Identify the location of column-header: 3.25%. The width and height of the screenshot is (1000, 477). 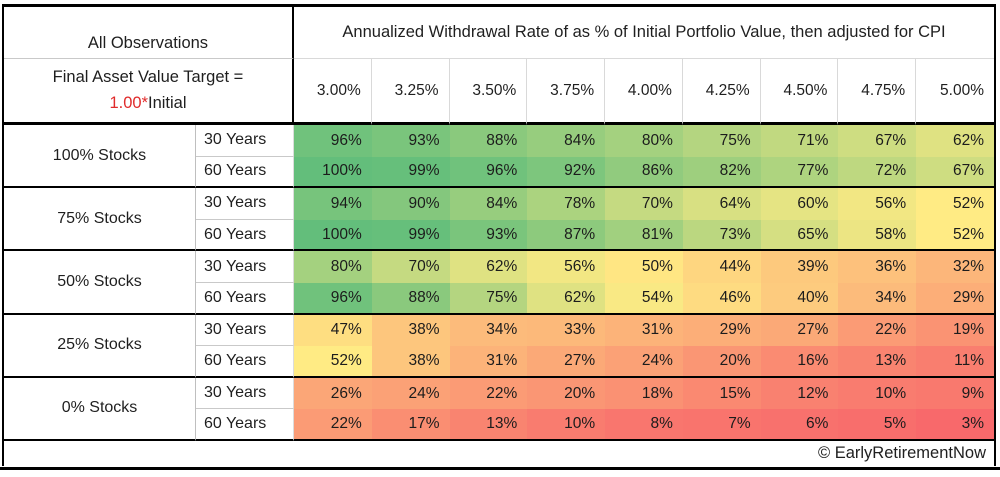
(410, 92).